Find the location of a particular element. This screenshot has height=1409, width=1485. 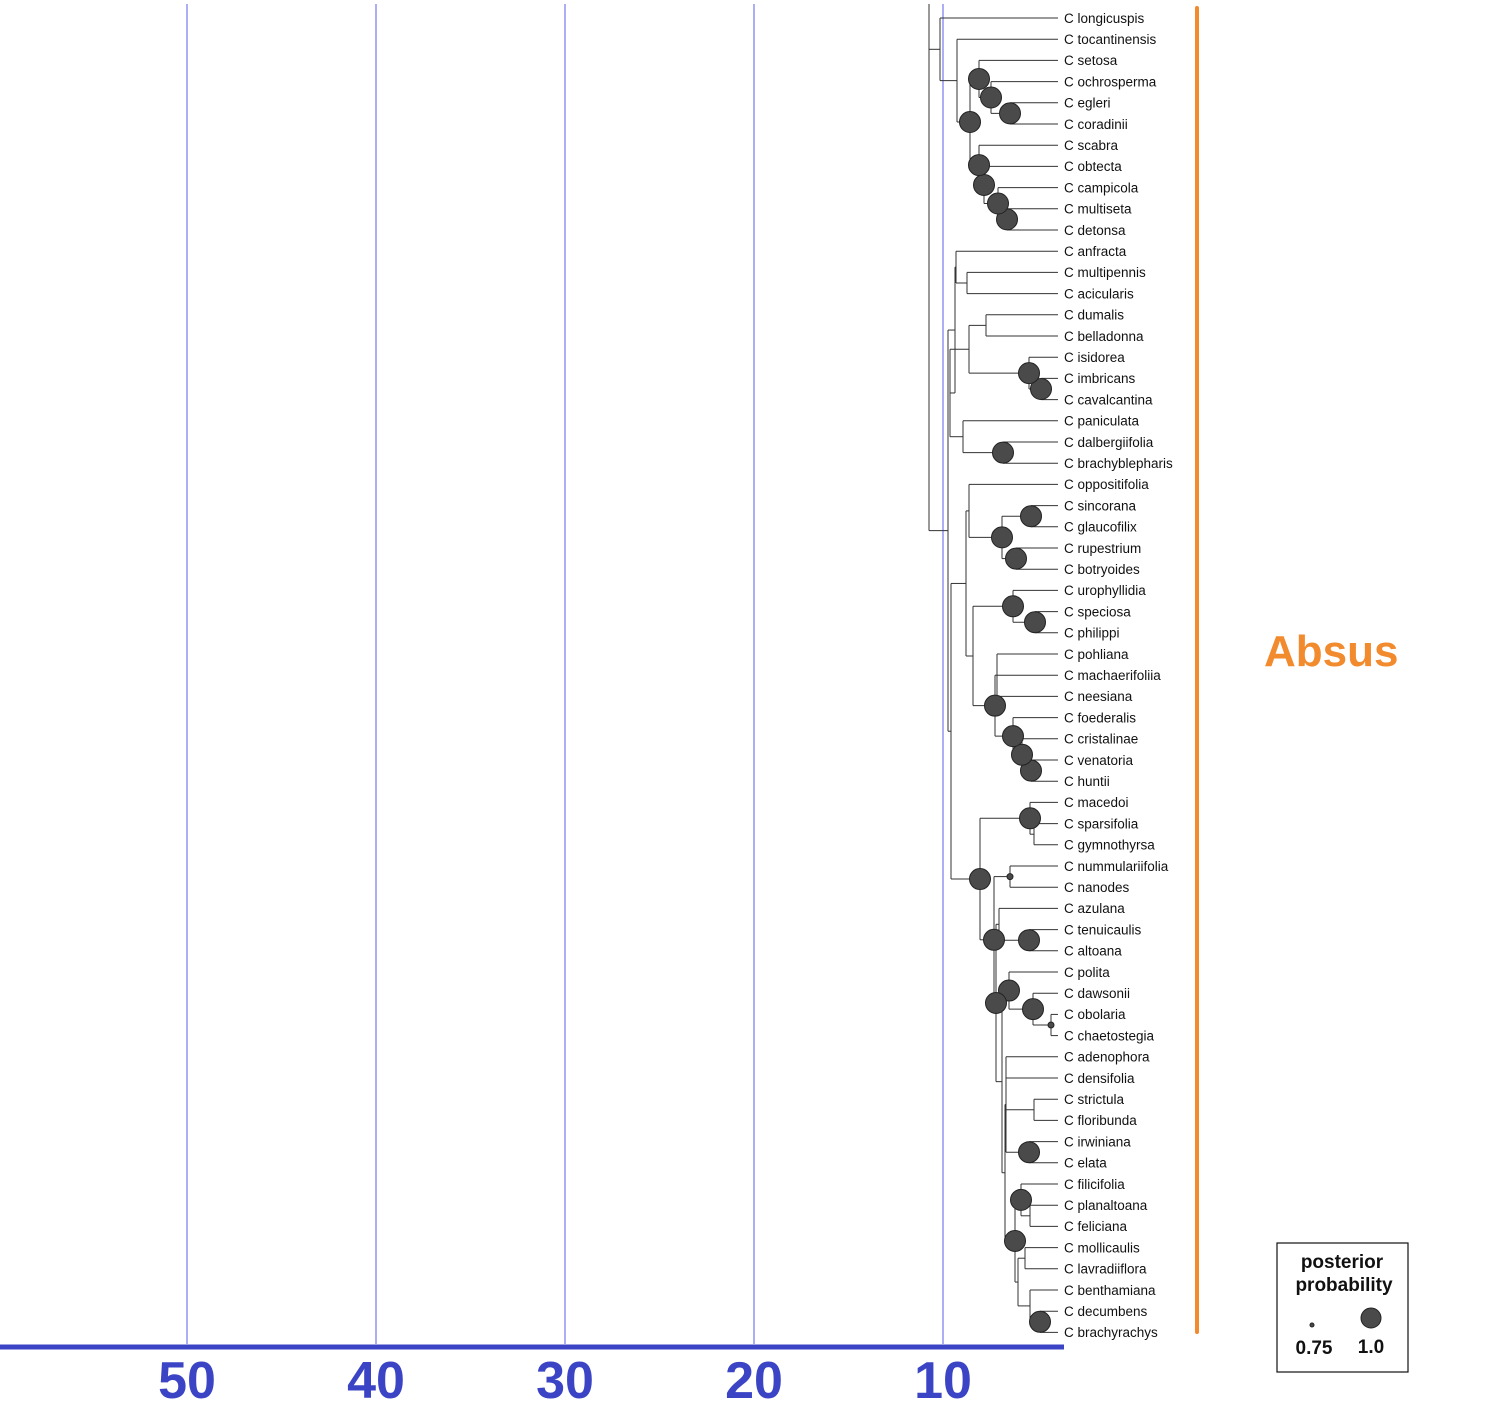

taxon-label: C neesiana is located at coordinates (1098, 696).